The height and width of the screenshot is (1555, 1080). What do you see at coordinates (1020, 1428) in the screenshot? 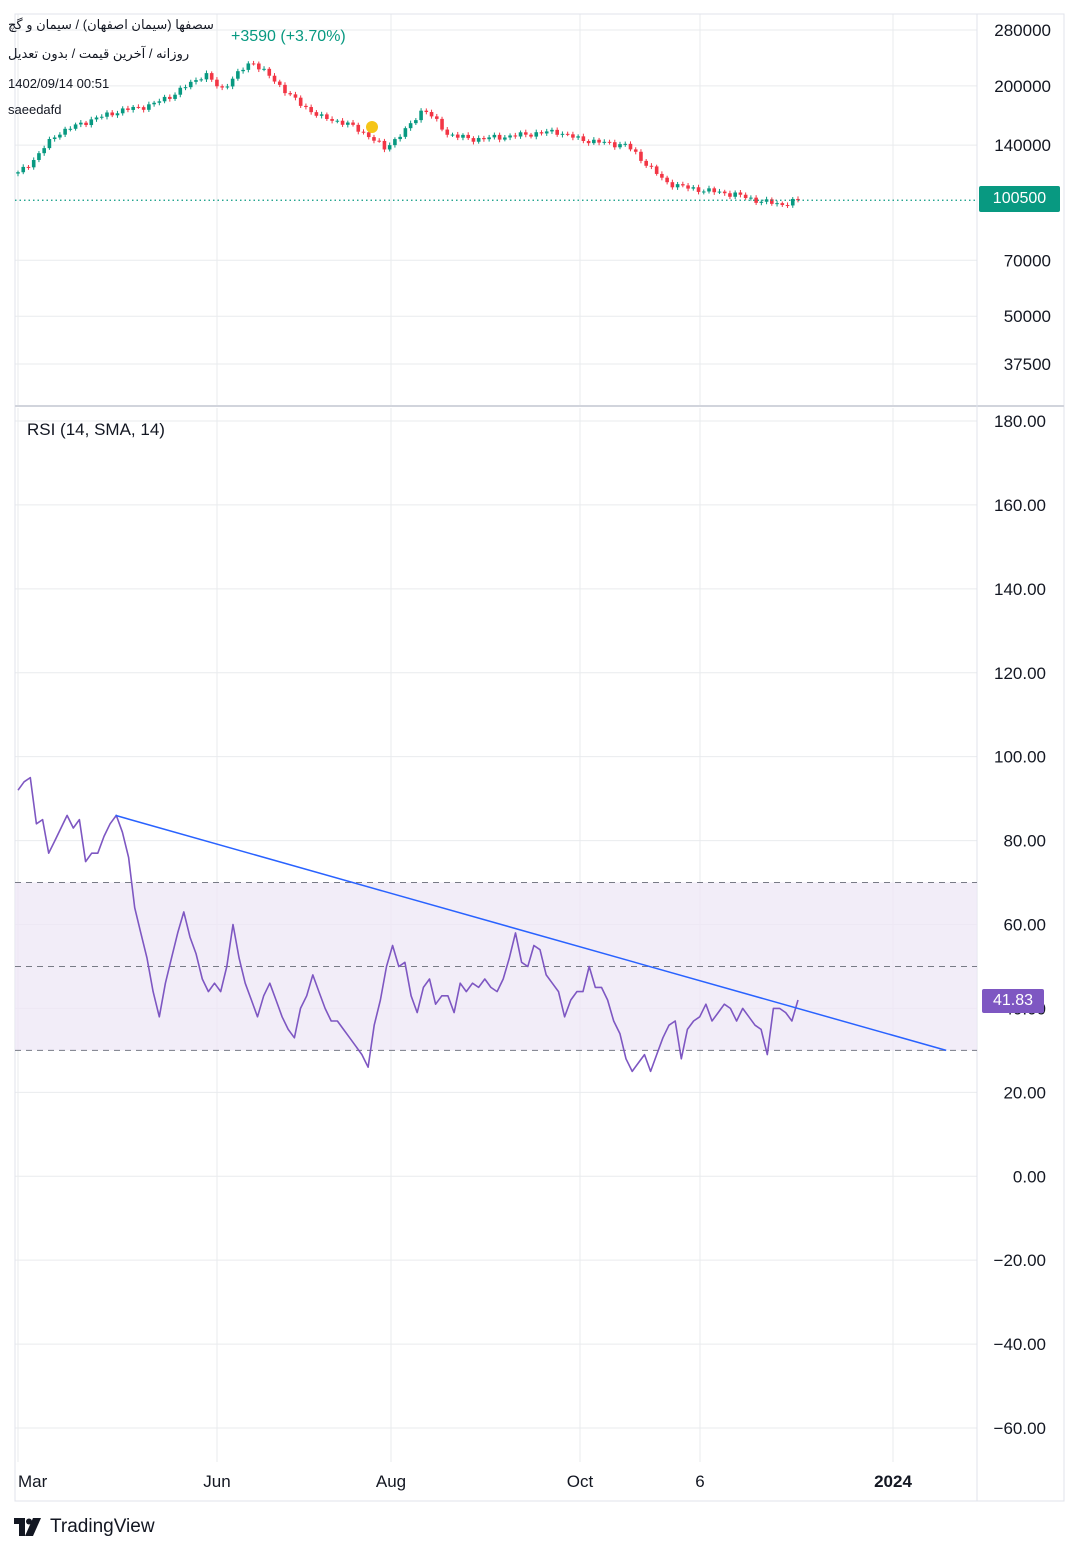
I see `rsi-tick-label: −60.00` at bounding box center [1020, 1428].